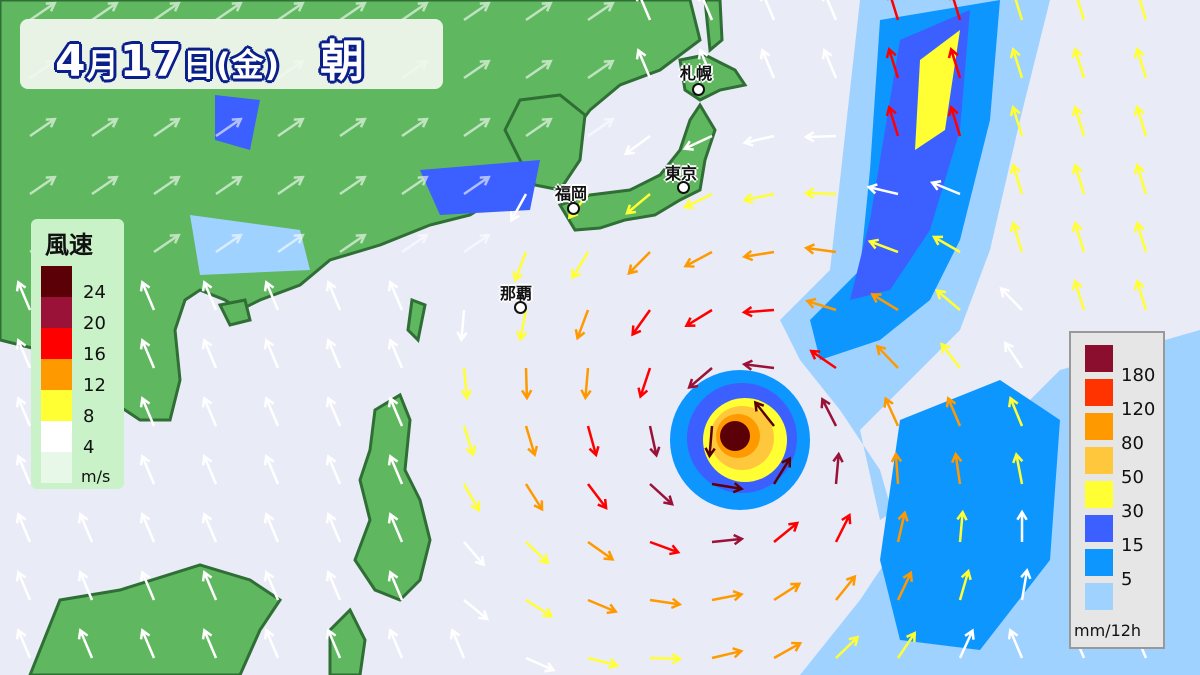  I want to click on rain-legend-label: 15, so click(1132, 545).